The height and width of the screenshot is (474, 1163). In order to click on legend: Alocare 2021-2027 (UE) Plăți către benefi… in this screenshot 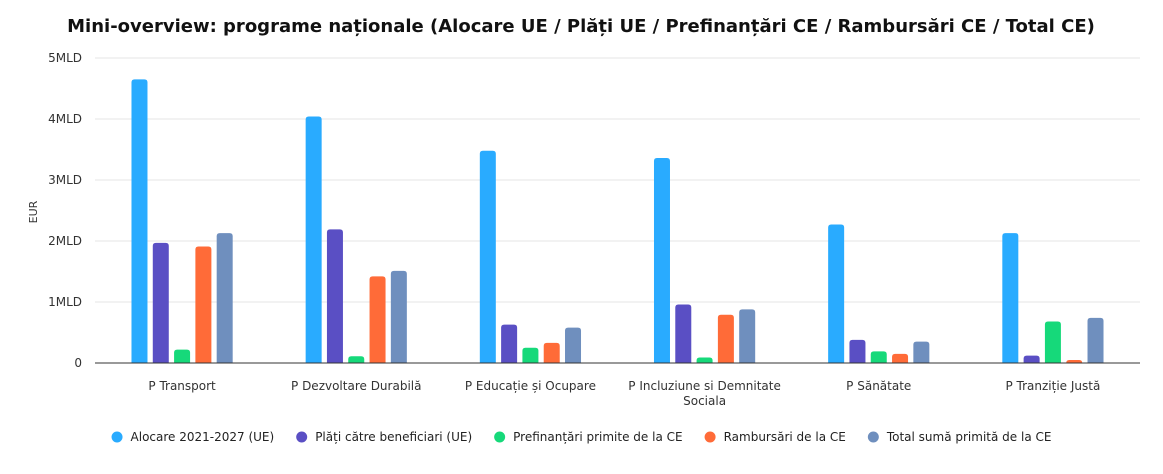, I will do `click(581, 437)`.